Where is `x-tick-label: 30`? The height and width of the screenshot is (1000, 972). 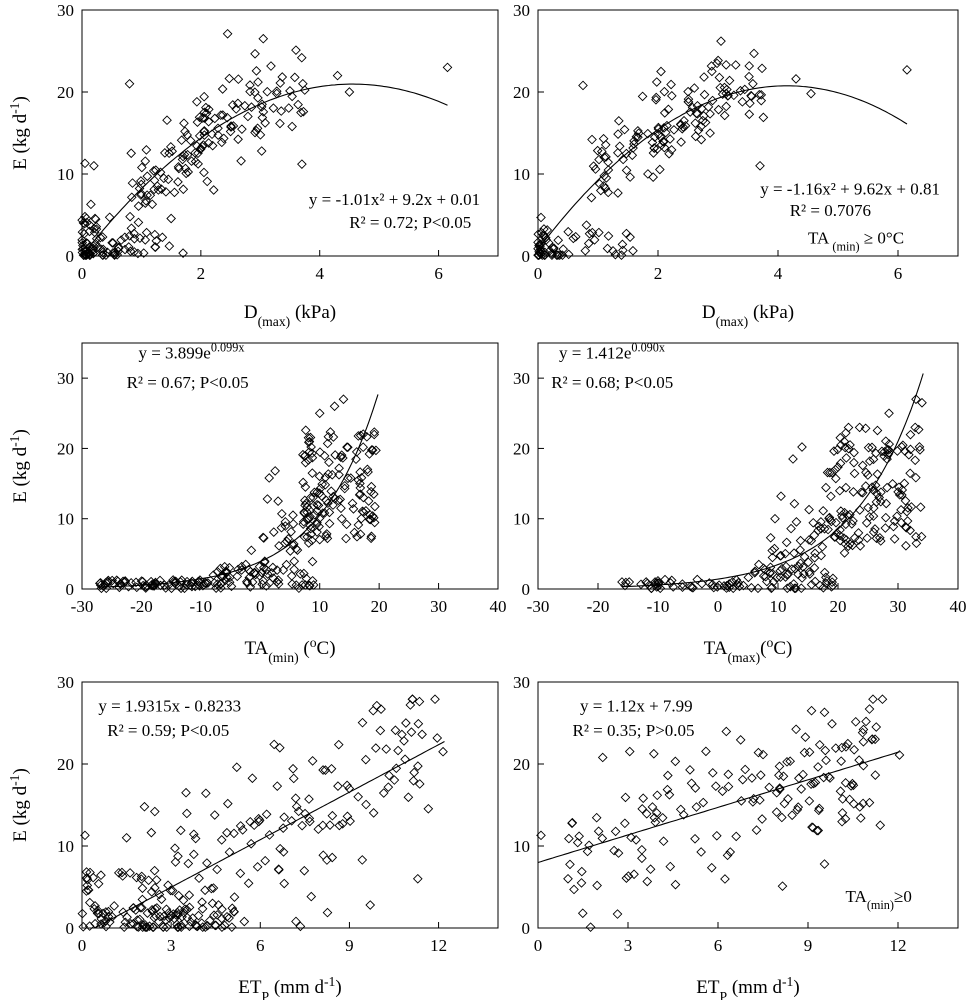
x-tick-label: 30 is located at coordinates (438, 606).